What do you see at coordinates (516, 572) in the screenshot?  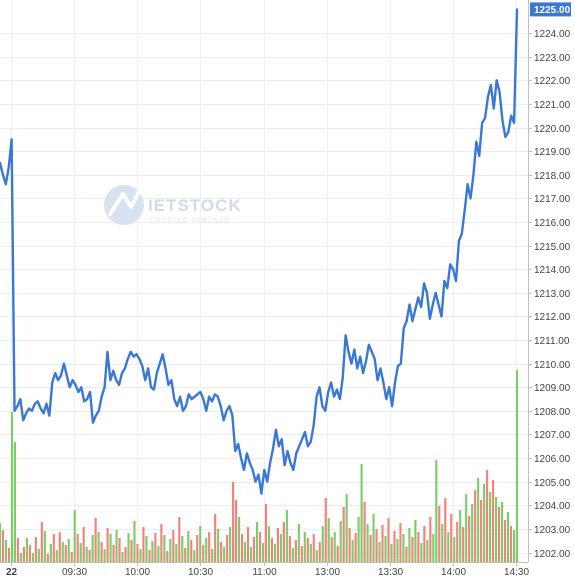 I see `x-tick-label: 14:30` at bounding box center [516, 572].